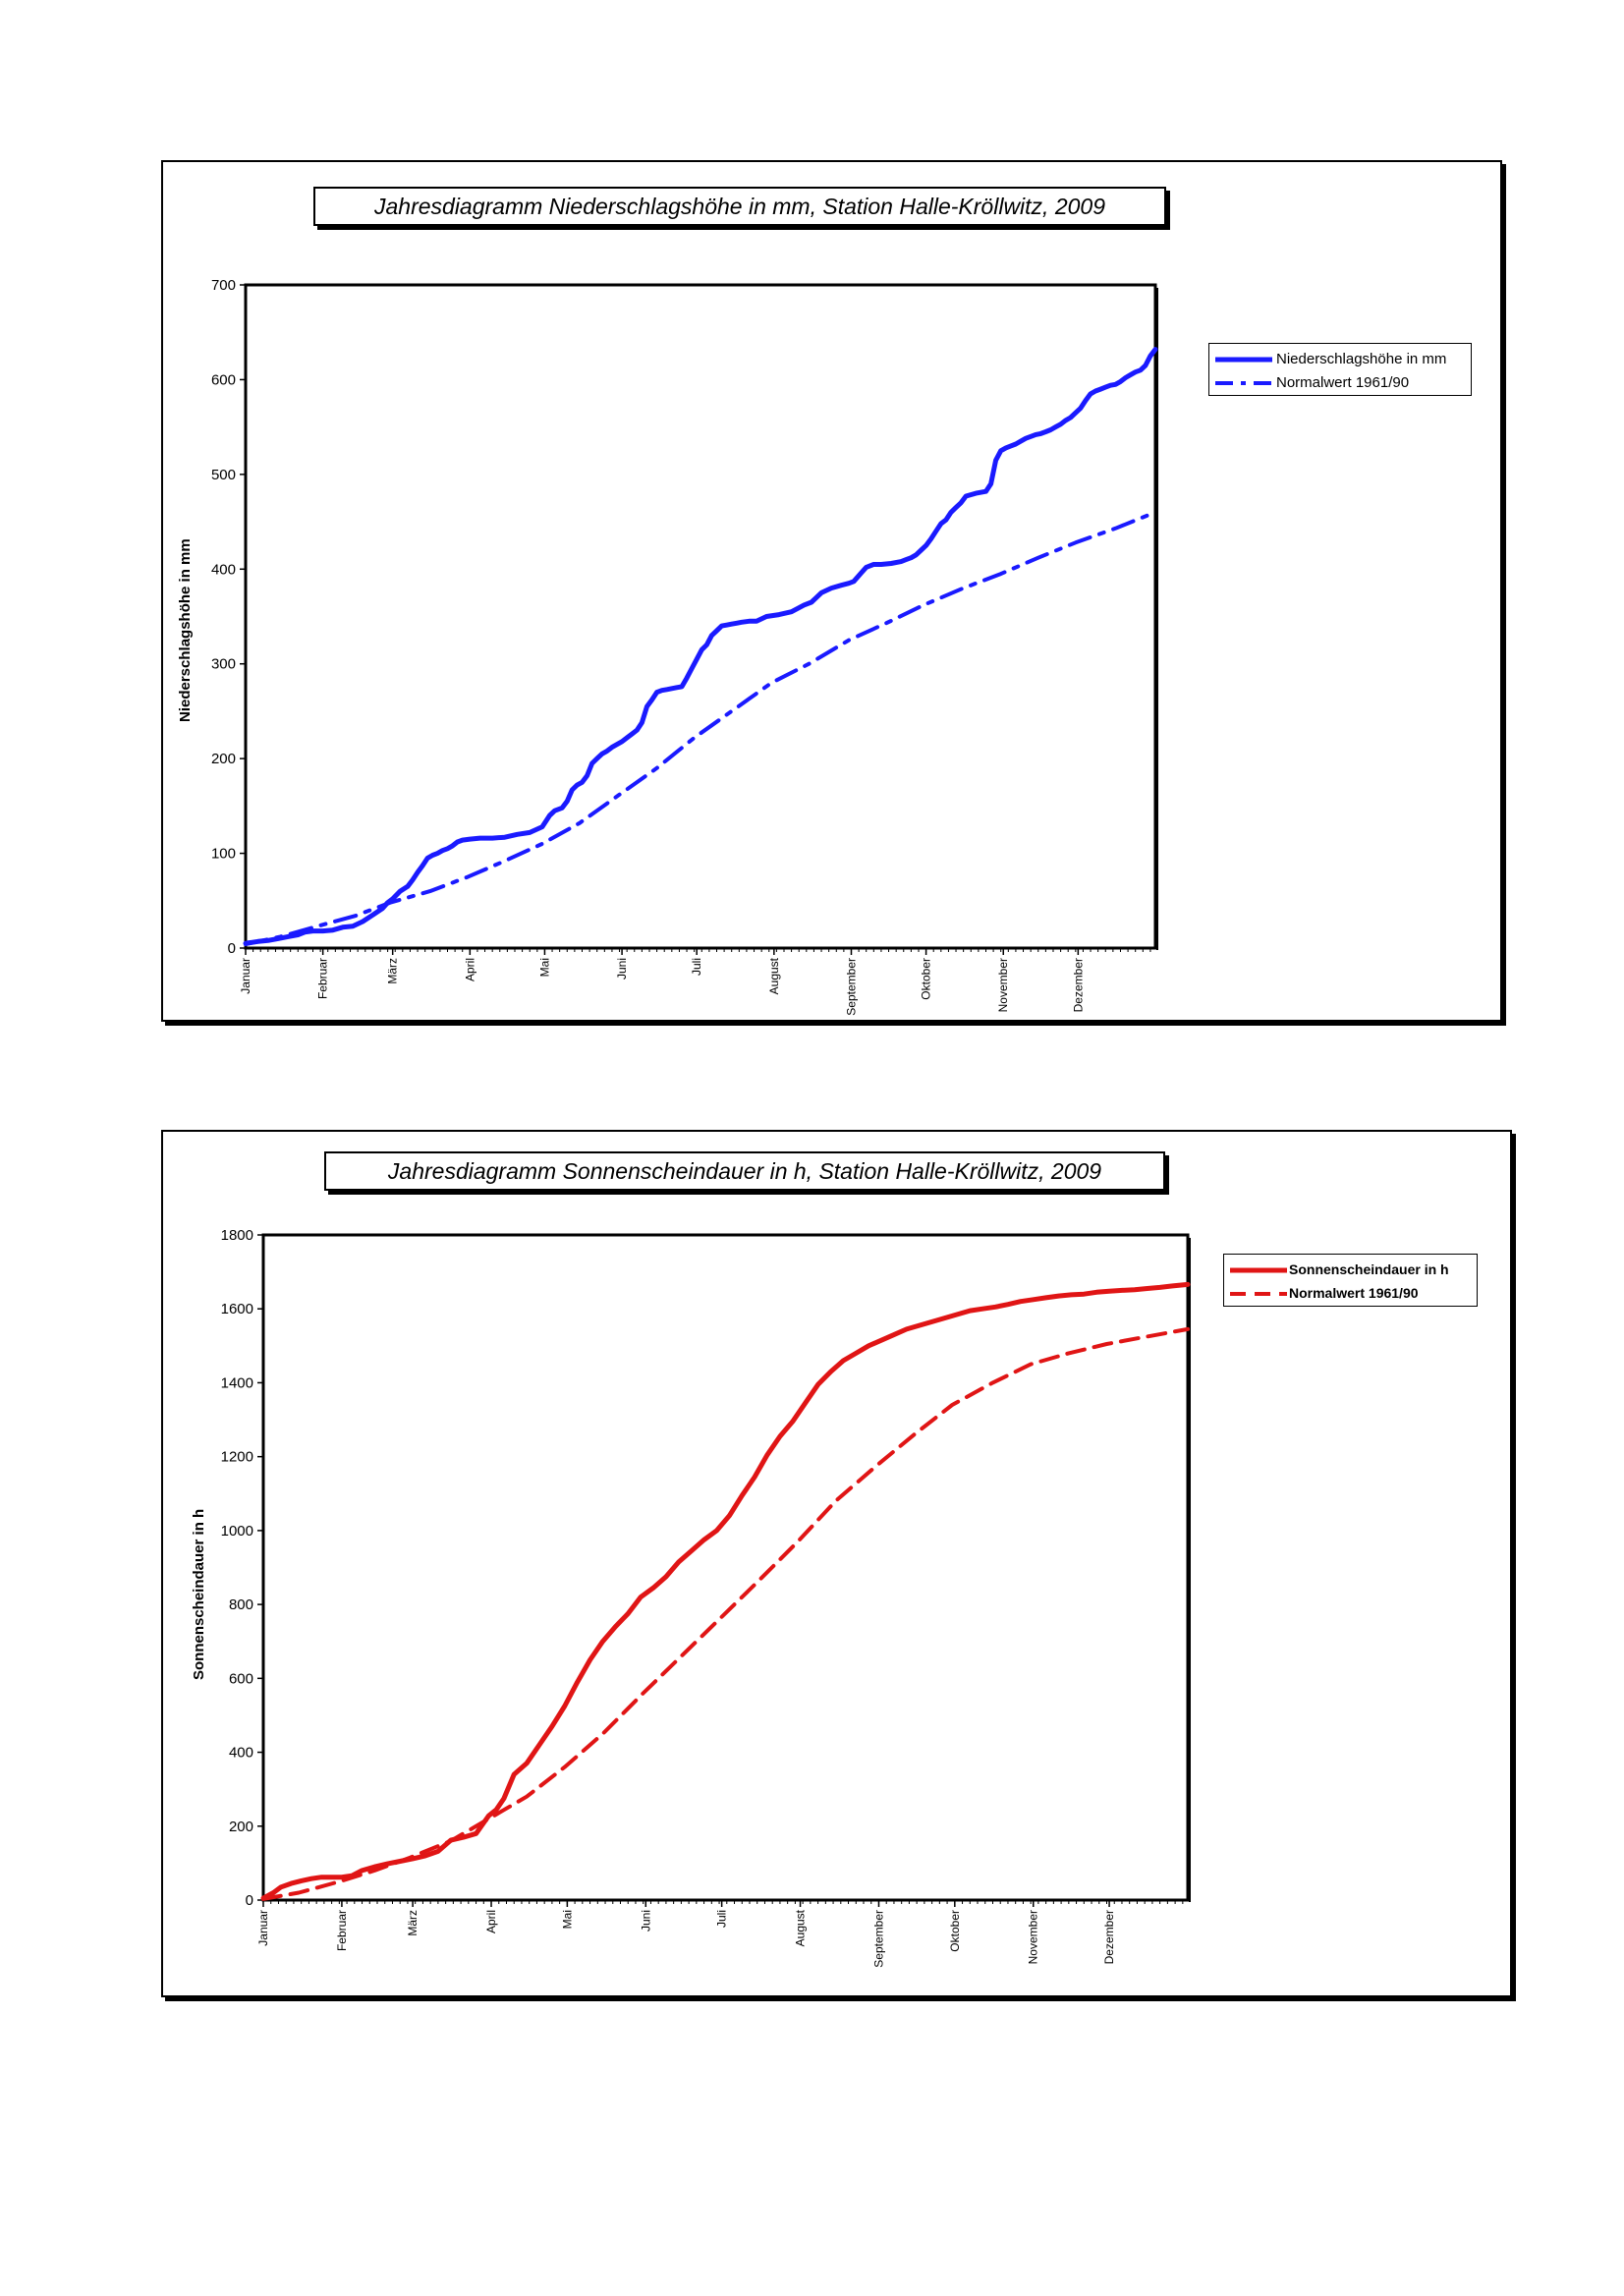 This screenshot has width=1624, height=2296. What do you see at coordinates (241, 1604) in the screenshot?
I see `y-tick-label: 800` at bounding box center [241, 1604].